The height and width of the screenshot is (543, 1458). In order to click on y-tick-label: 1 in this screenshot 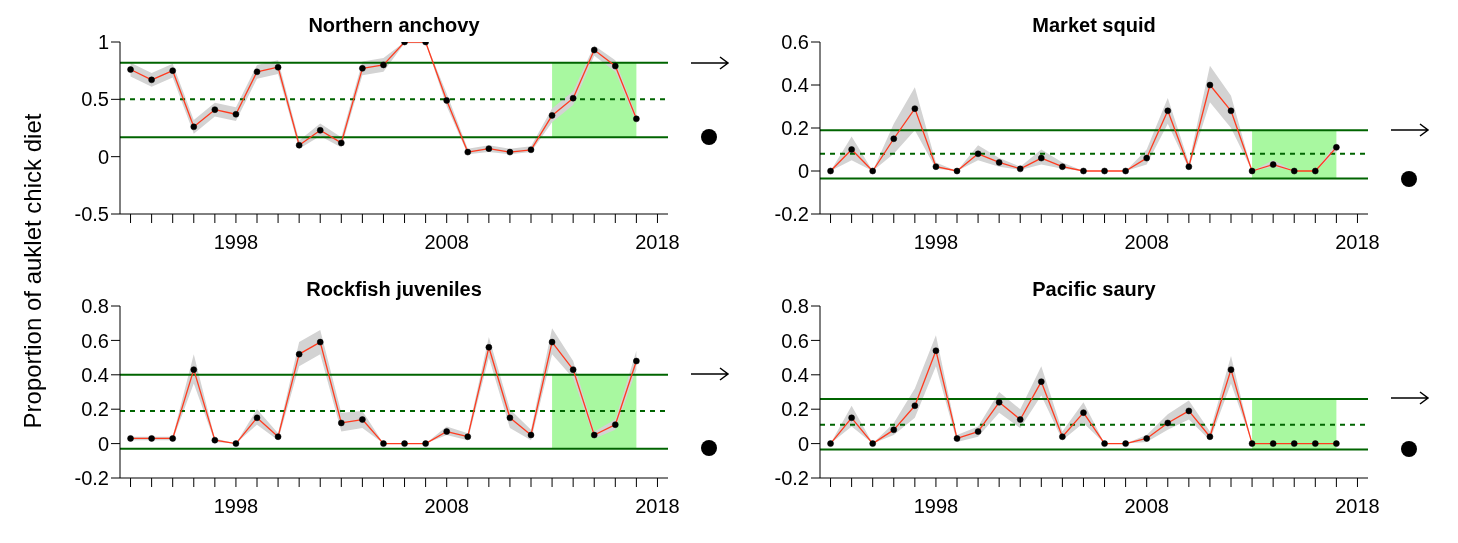, I will do `click(103, 42)`.